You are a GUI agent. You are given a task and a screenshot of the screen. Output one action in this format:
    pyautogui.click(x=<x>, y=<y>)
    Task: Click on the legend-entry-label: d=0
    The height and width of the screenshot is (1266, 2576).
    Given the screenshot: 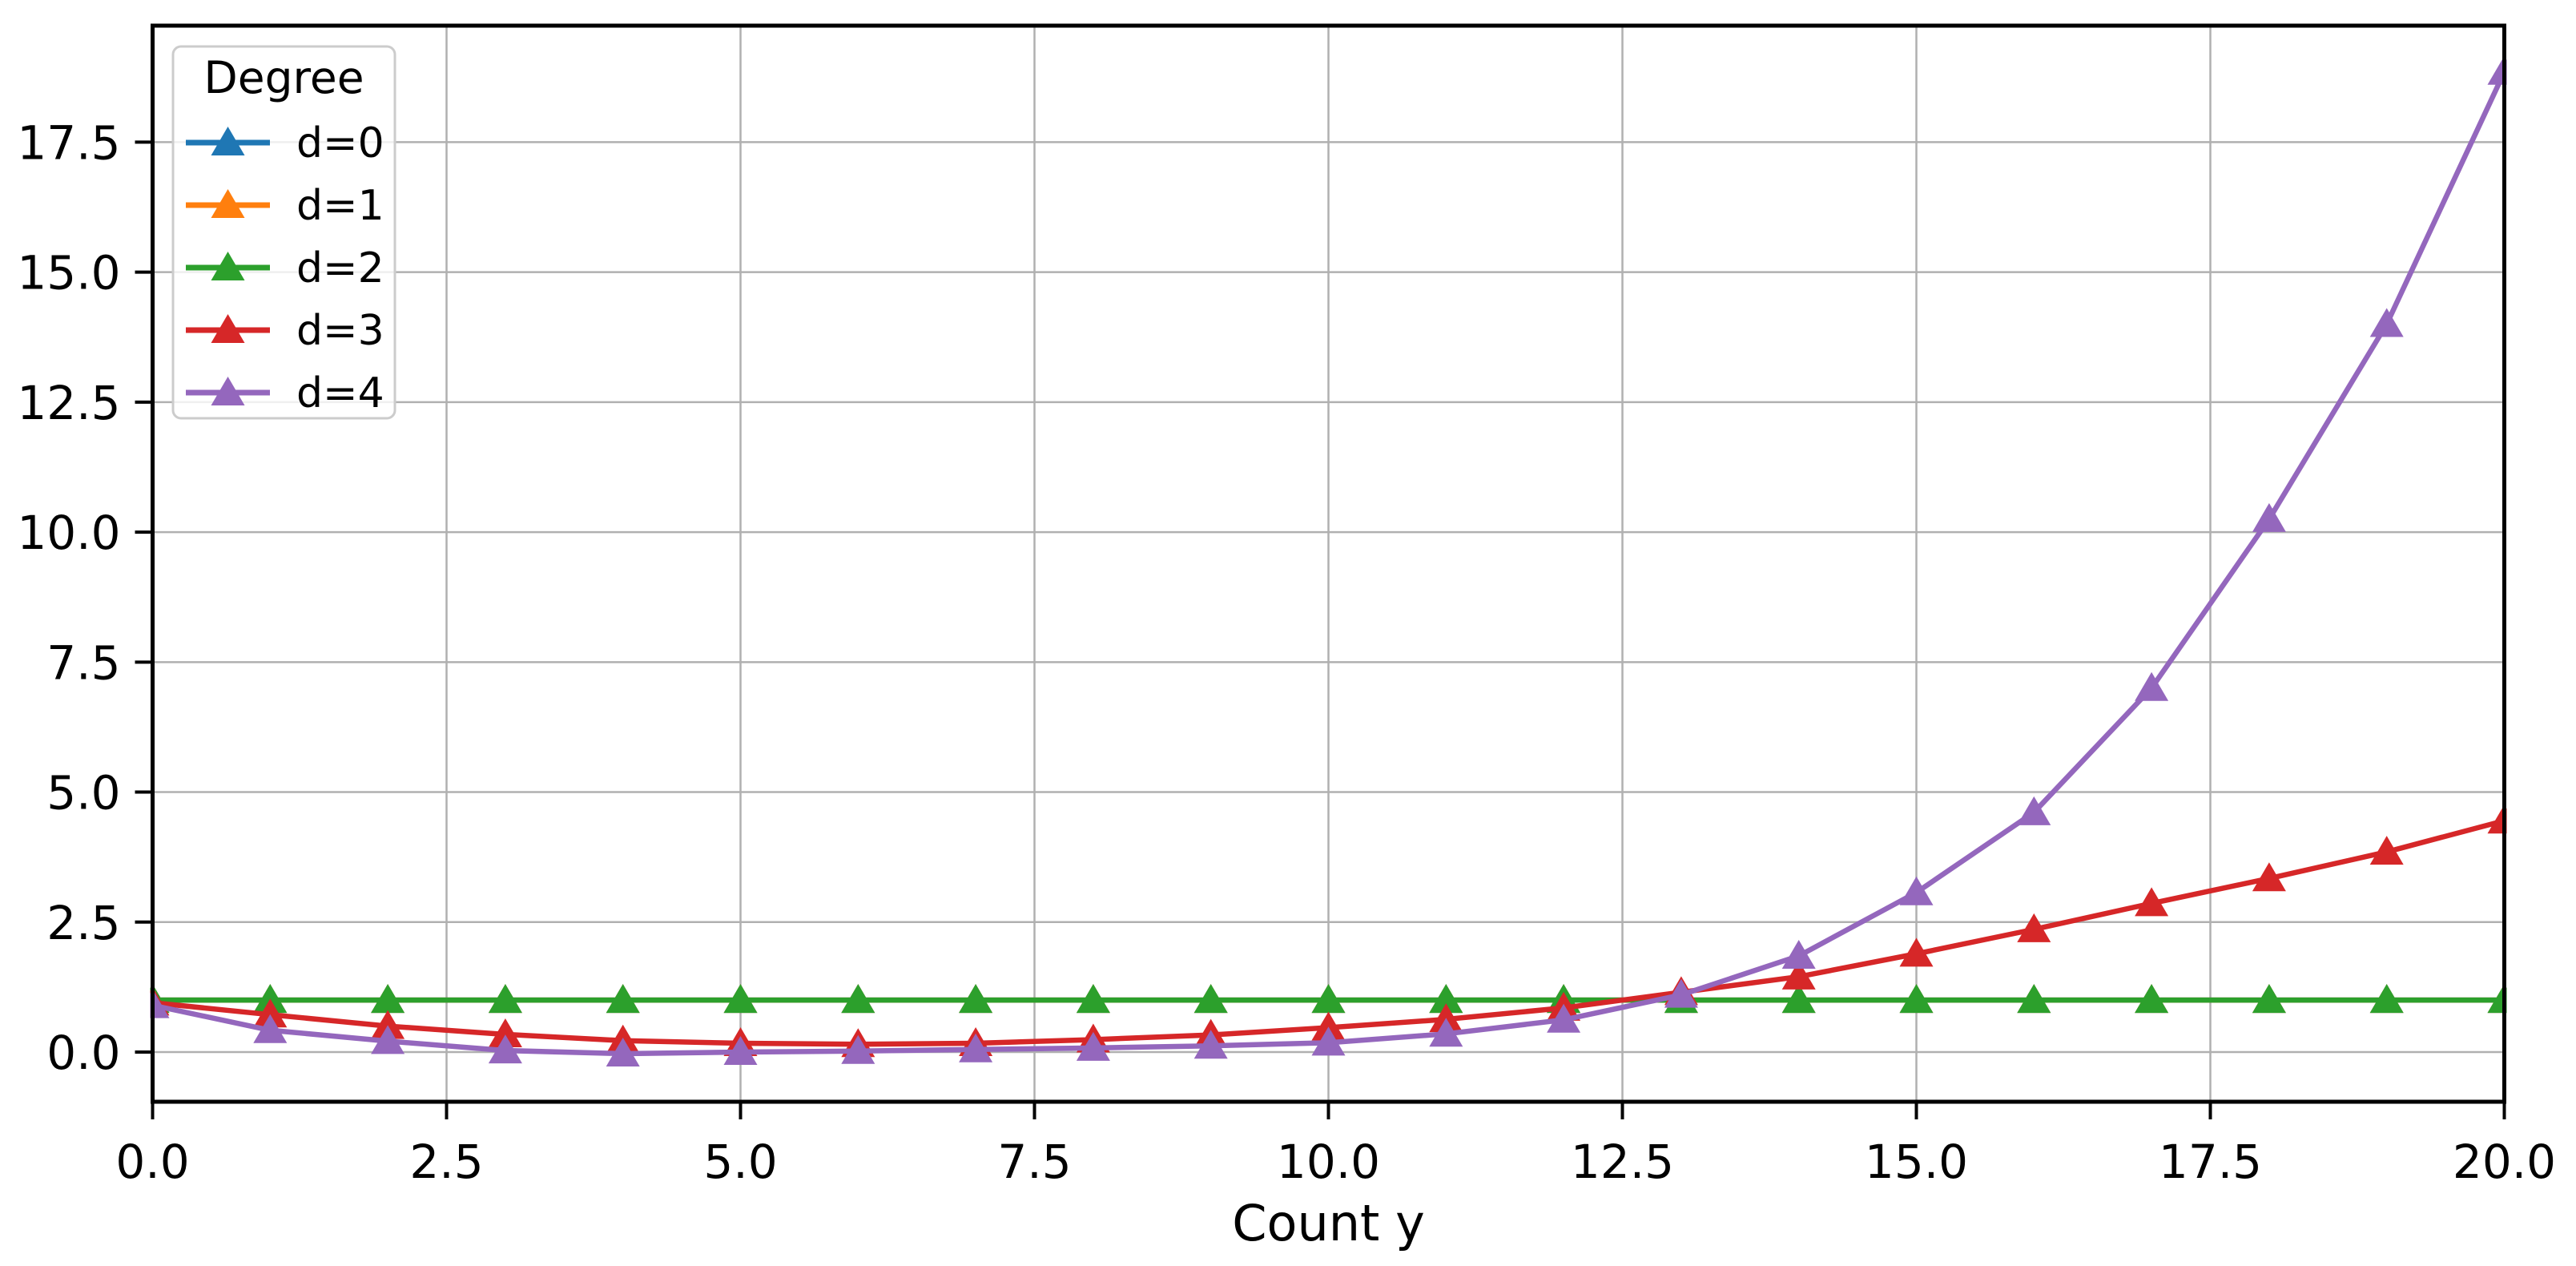 What is the action you would take?
    pyautogui.click(x=340, y=143)
    